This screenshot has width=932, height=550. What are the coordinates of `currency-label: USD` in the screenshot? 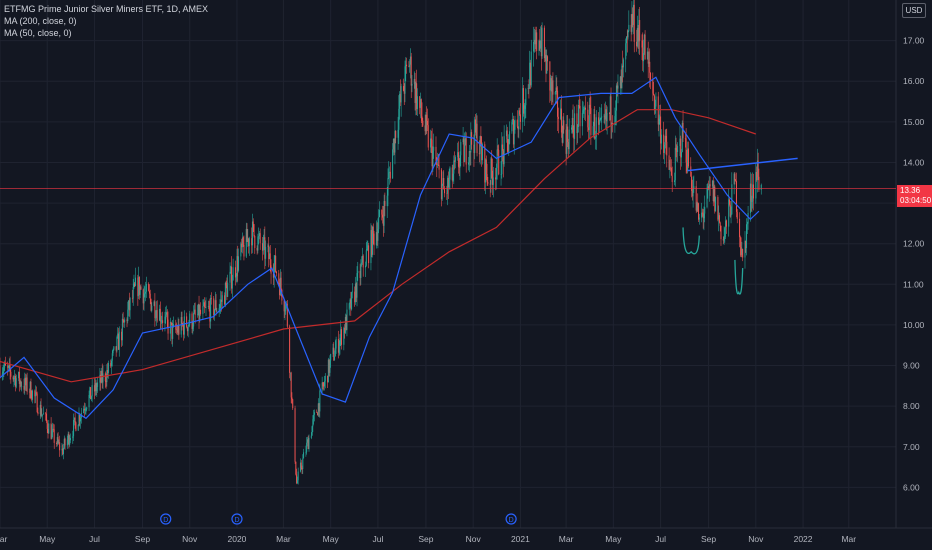 It's located at (914, 10).